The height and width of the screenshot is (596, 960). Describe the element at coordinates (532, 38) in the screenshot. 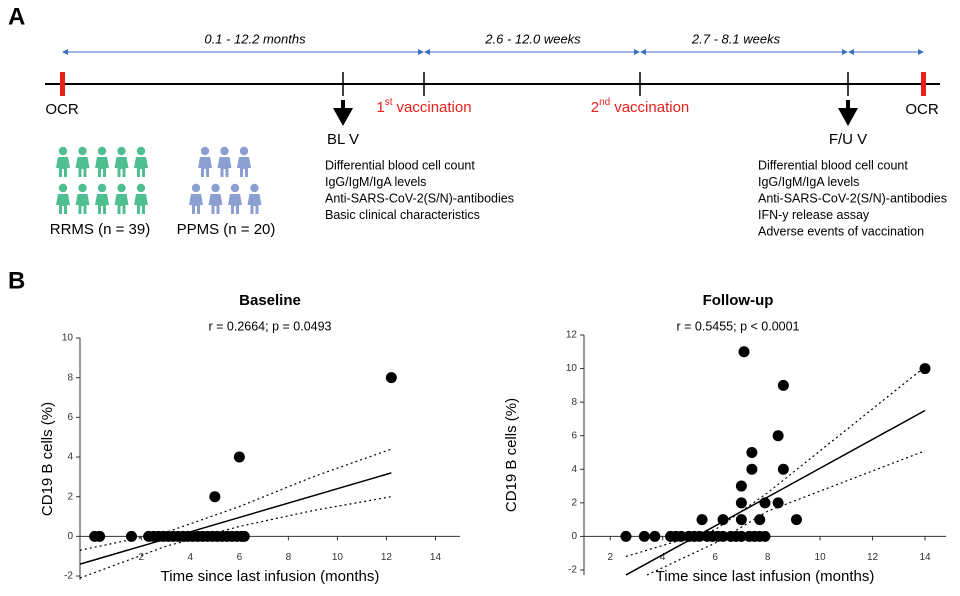

I see `interval-label: 2.6 - 12.0 weeks` at that location.